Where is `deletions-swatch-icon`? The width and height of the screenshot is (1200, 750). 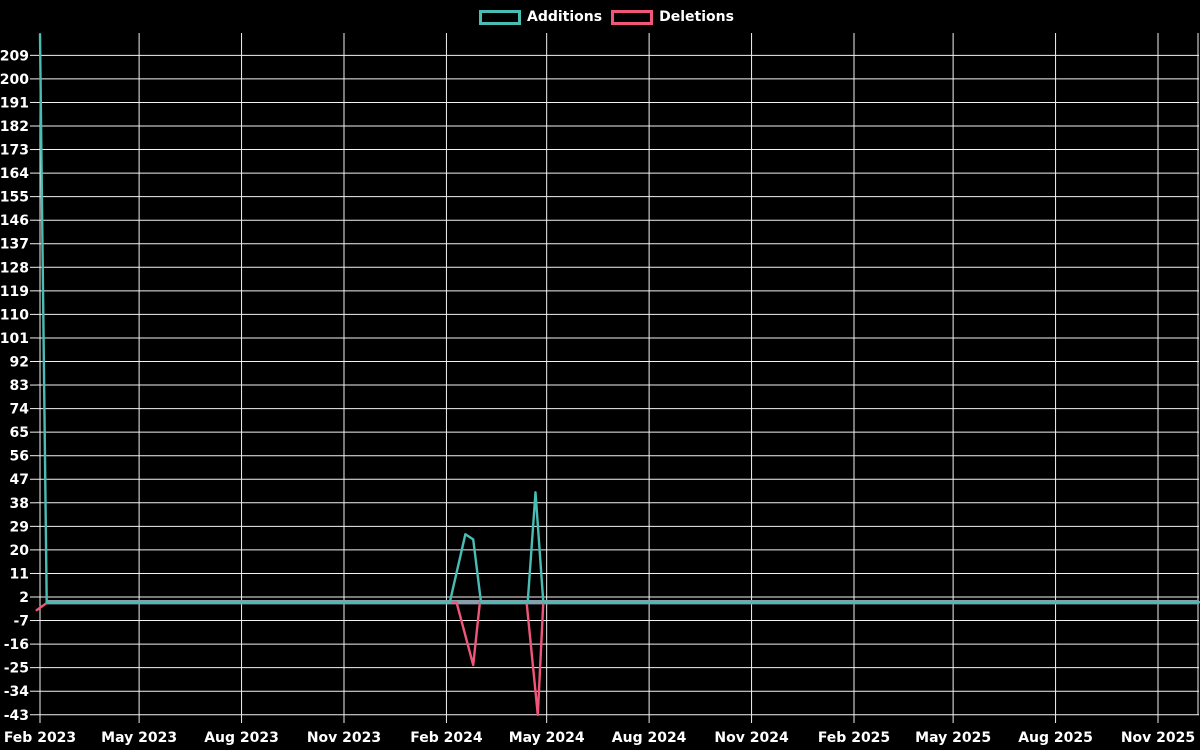
deletions-swatch-icon is located at coordinates (632, 17).